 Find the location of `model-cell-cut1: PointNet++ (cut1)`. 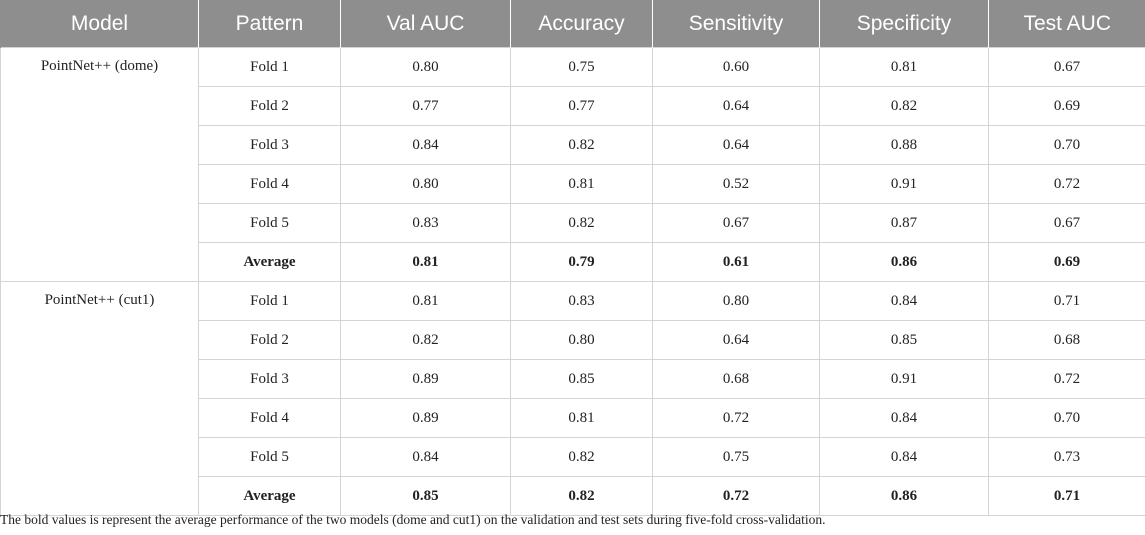

model-cell-cut1: PointNet++ (cut1) is located at coordinates (99, 398).